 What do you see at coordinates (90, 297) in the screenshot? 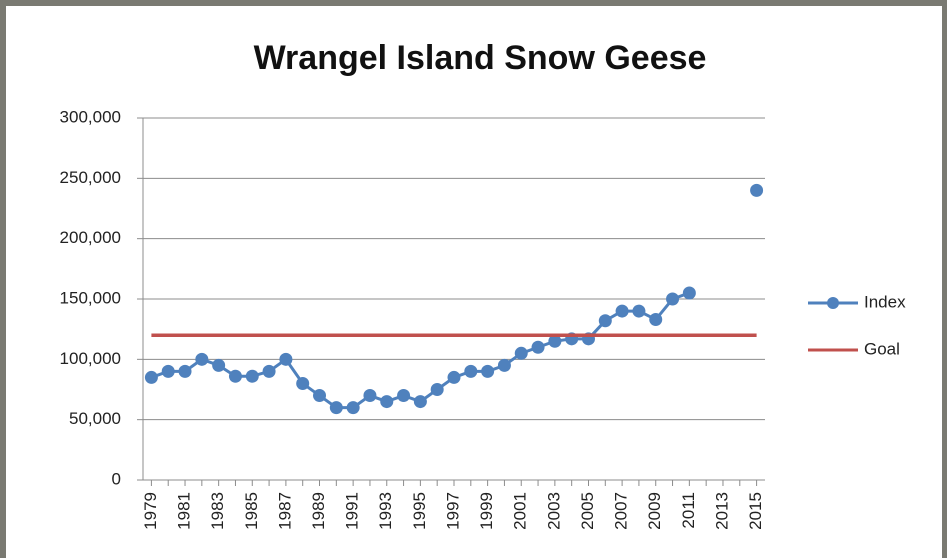
I see `y-tick-label: 150,000` at bounding box center [90, 297].